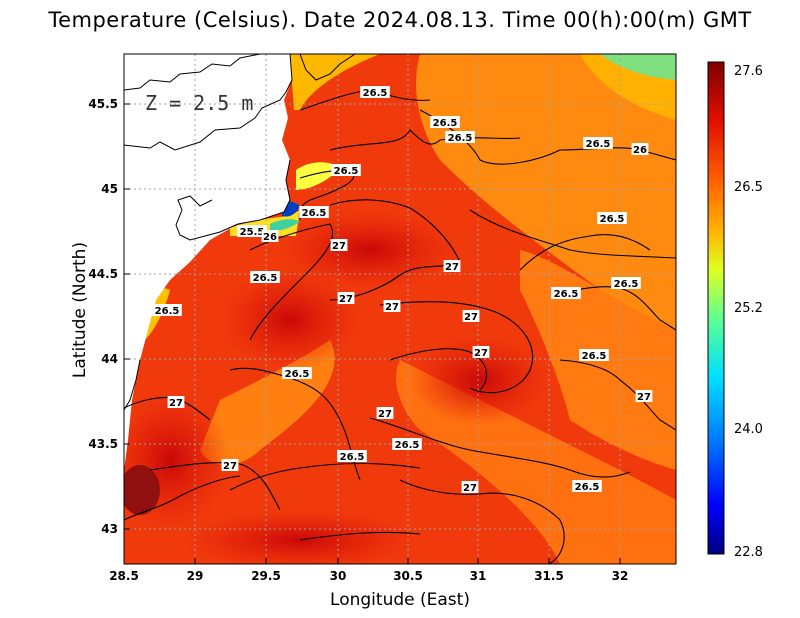 Image resolution: width=800 pixels, height=618 pixels. I want to click on y-tick-label: 44, so click(109, 359).